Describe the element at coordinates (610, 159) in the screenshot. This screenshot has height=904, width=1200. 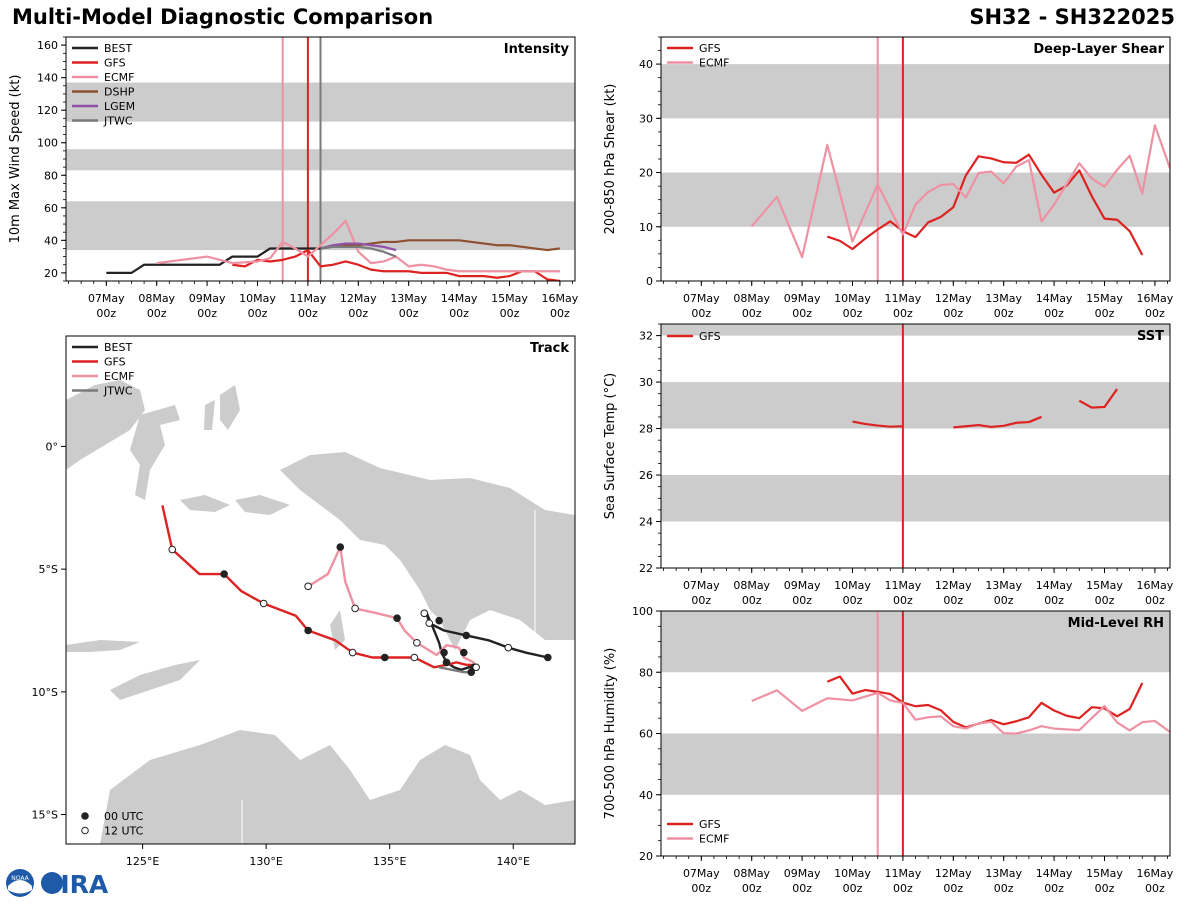
I see `shear-ylabel: 200-850 hPa Shear (kt)` at that location.